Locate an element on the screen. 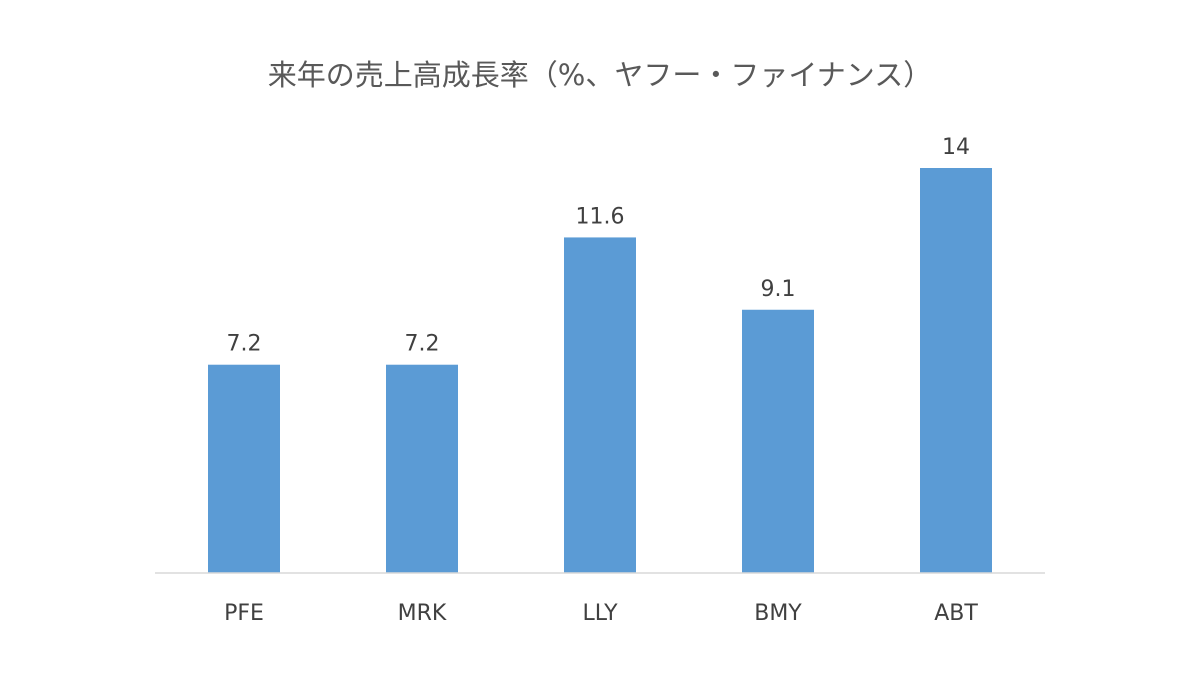 The height and width of the screenshot is (675, 1200). x-tick-labels-group: PFE MRK LLY BMY ABT is located at coordinates (601, 613).